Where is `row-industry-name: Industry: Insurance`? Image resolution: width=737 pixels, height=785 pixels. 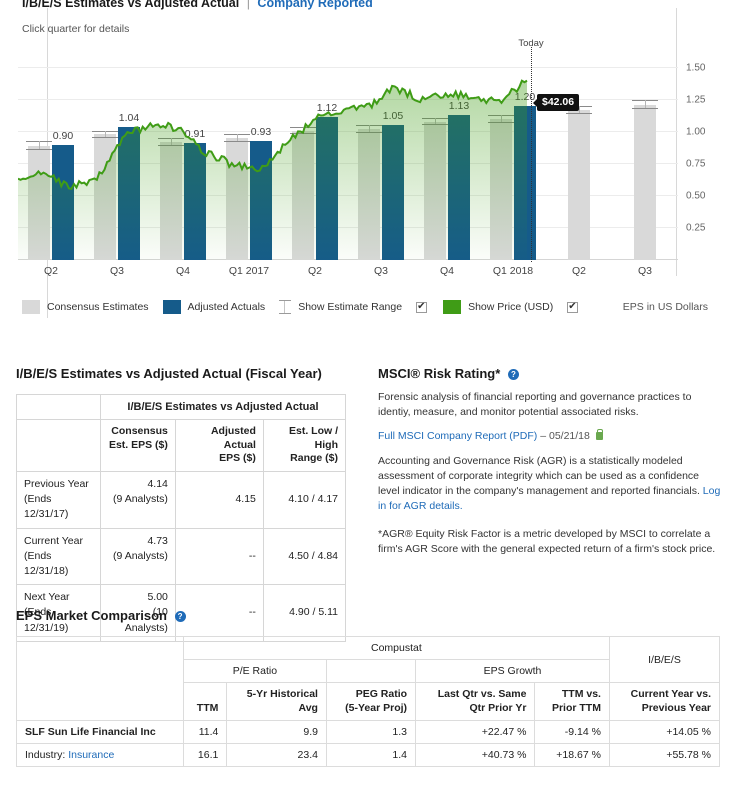
row-industry-name: Industry: Insurance is located at coordinates (100, 755).